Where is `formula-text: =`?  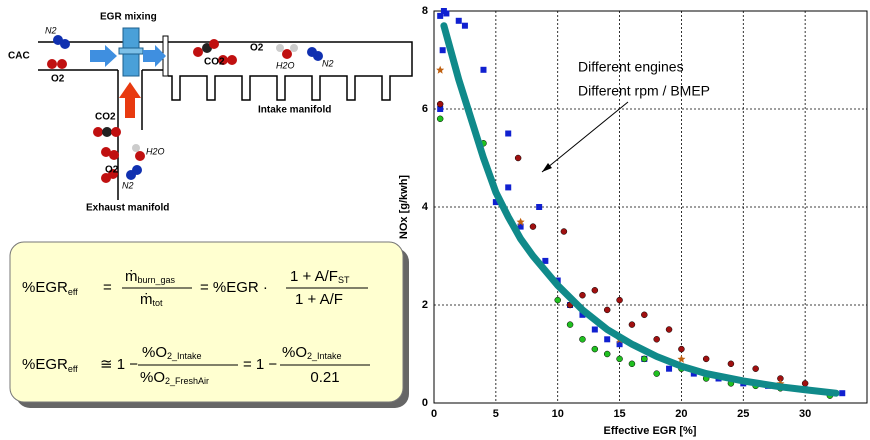
formula-text: = is located at coordinates (107, 287).